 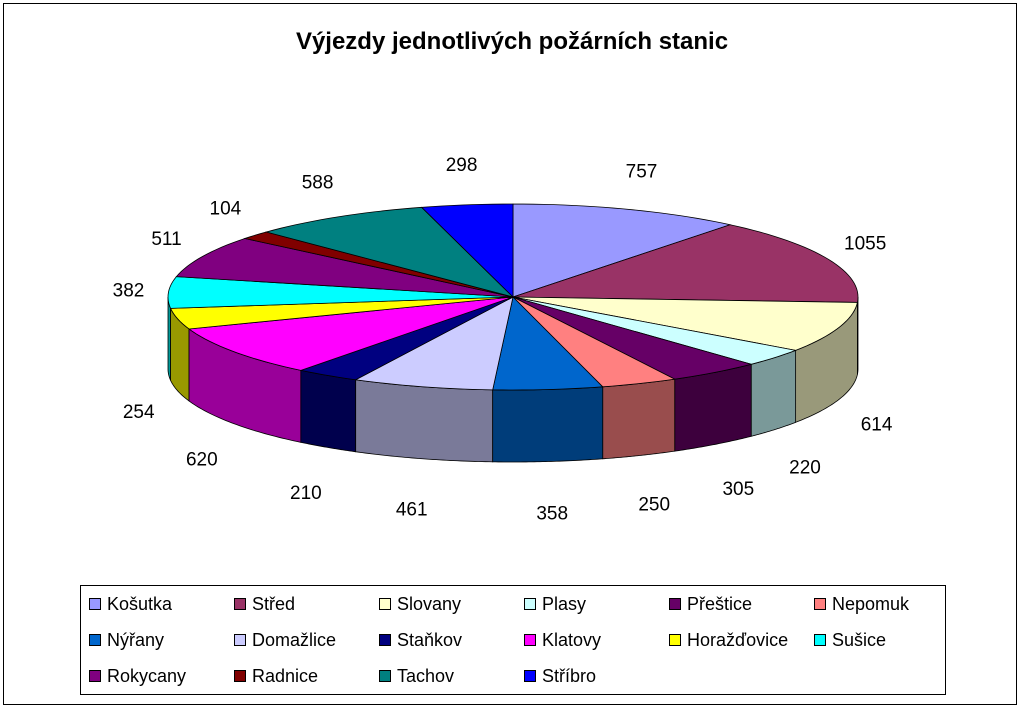 I want to click on chart-title: Výjezdy jednotlivých požárních stanic, so click(x=512, y=41).